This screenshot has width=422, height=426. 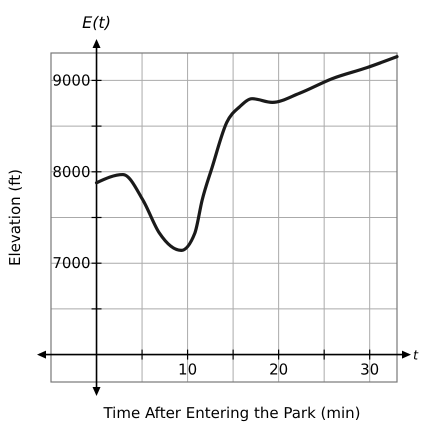 I want to click on y-tick-label: 8000, so click(x=71, y=171).